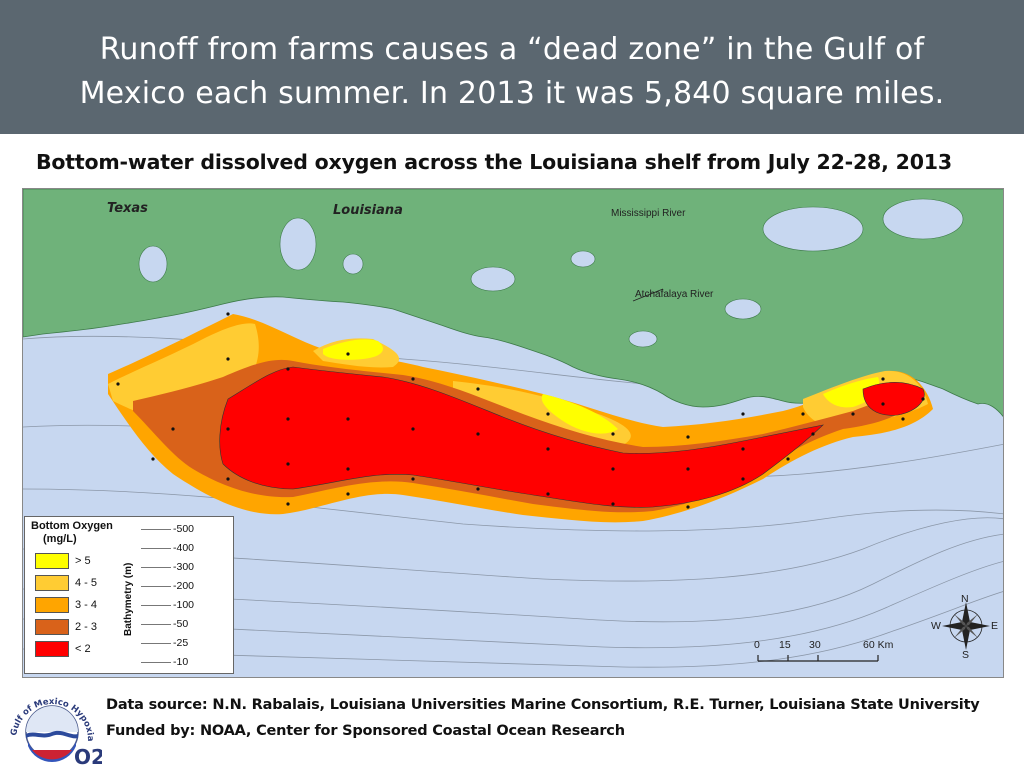 Image resolution: width=1024 pixels, height=768 pixels. I want to click on scale-tick-15: 15, so click(785, 645).